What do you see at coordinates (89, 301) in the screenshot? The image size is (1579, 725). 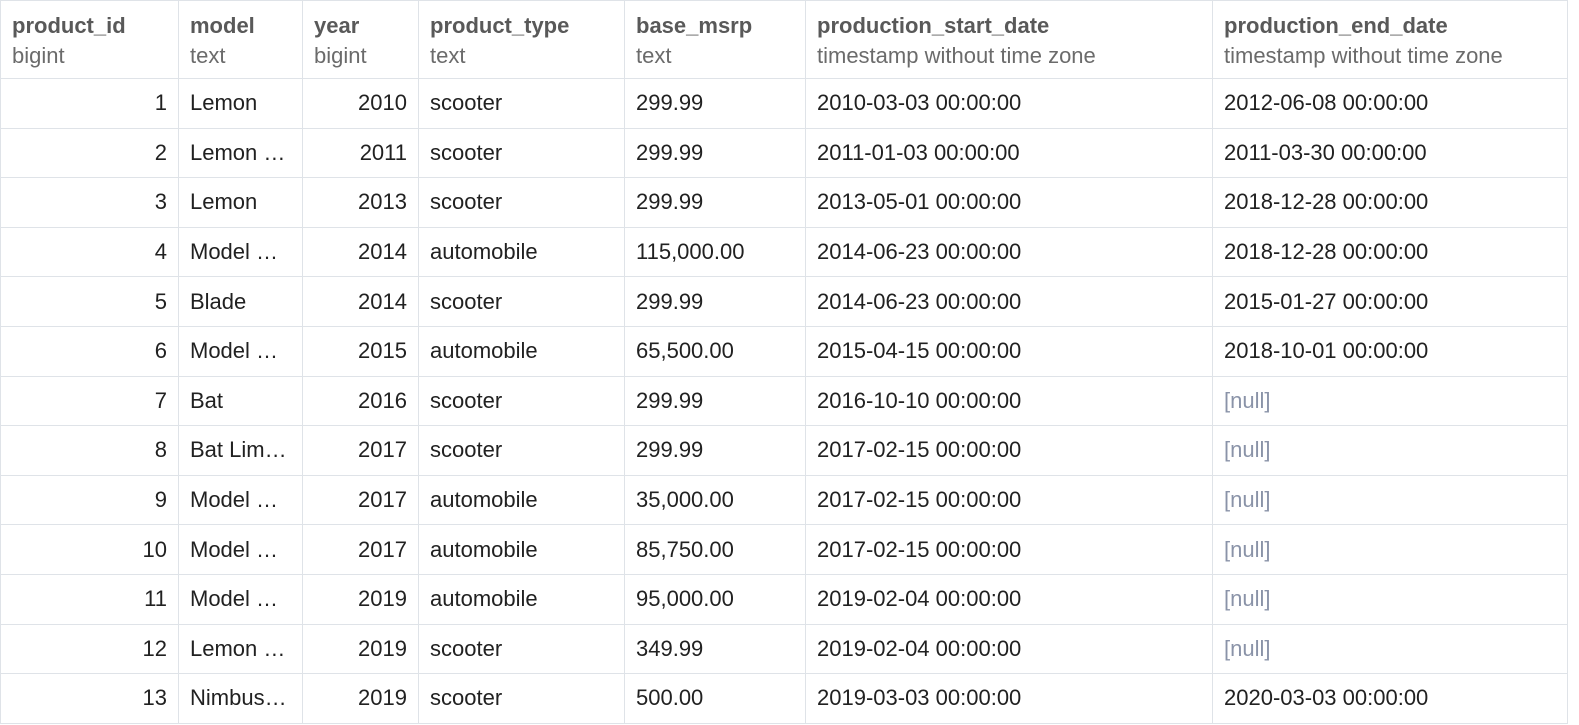 I see `cell-product-id: 5` at bounding box center [89, 301].